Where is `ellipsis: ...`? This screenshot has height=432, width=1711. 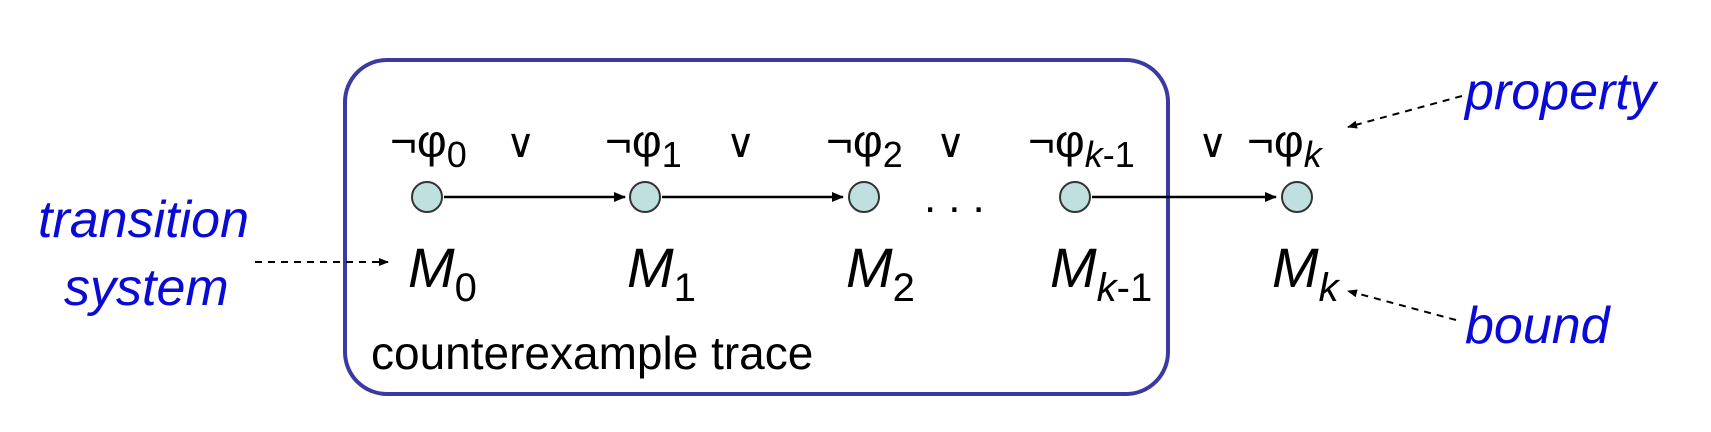
ellipsis: ... is located at coordinates (960, 197).